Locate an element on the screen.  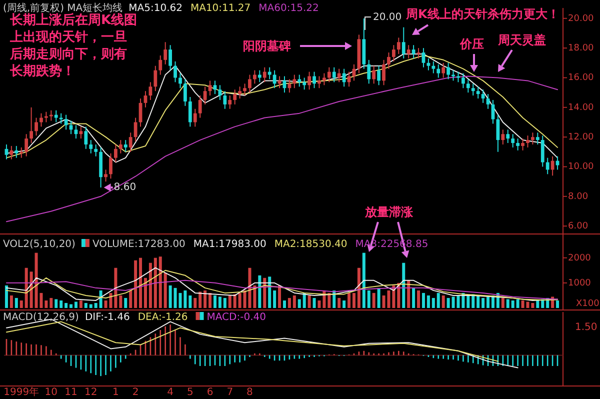
x-tick-label: 4 is located at coordinates (170, 392).